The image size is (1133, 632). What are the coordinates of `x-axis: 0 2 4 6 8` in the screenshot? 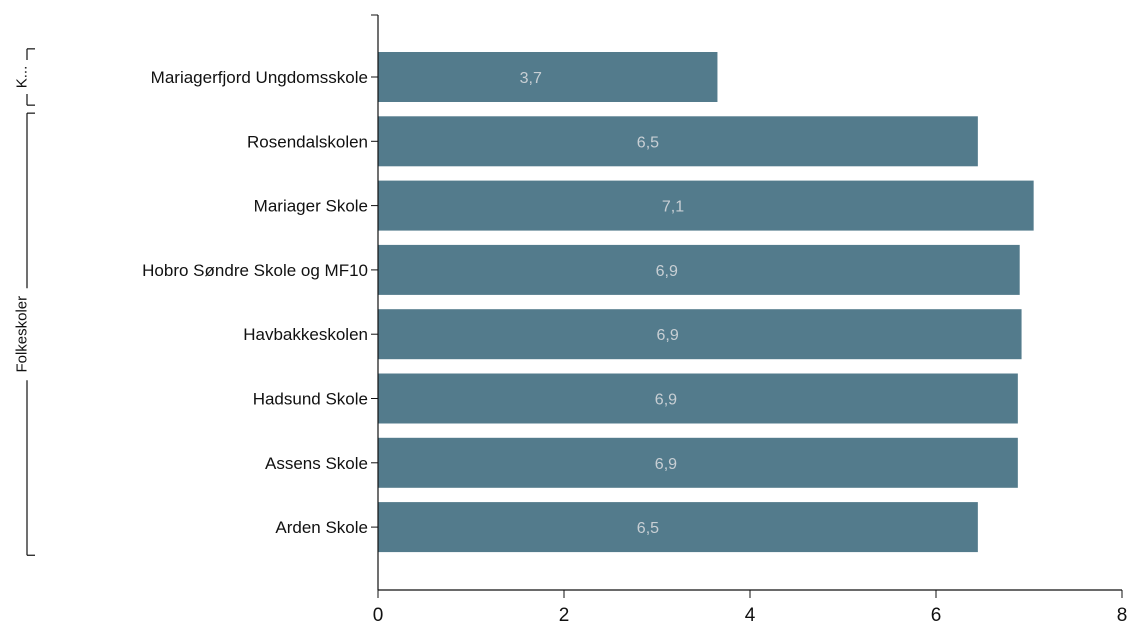 It's located at (750, 607).